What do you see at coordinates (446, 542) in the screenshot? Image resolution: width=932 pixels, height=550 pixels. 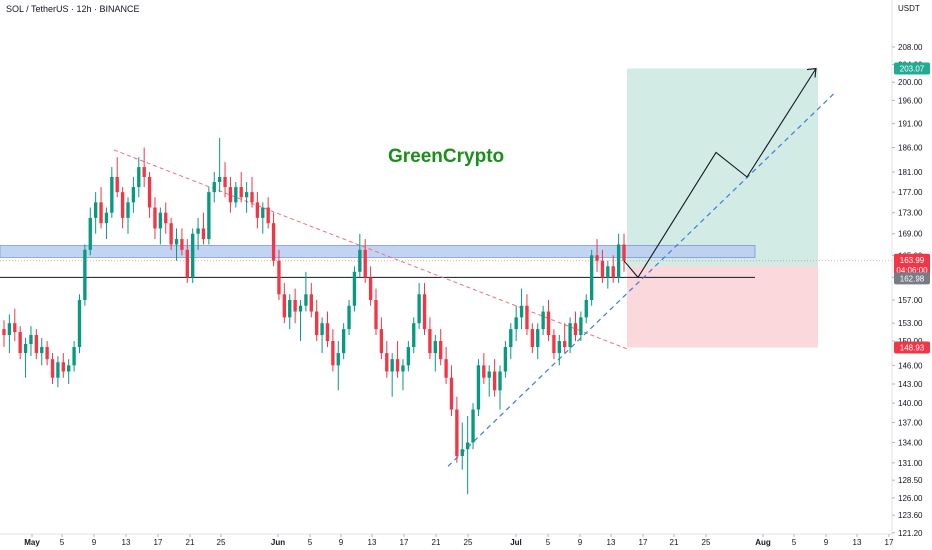 I see `time-axis-panel` at bounding box center [446, 542].